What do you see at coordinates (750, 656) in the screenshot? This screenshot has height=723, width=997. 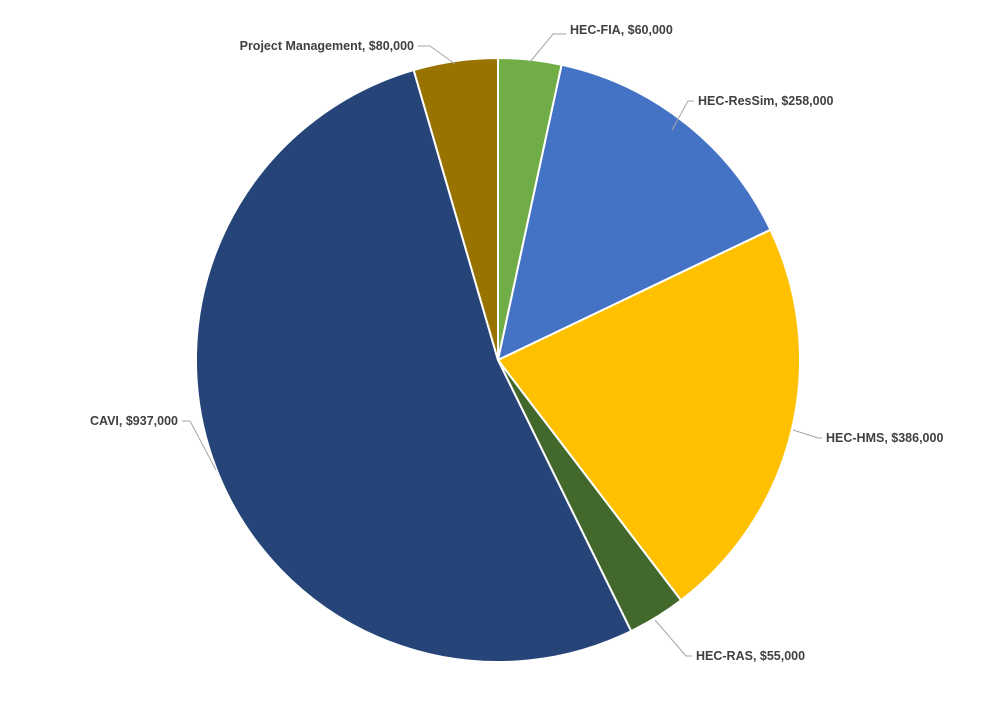 I see `data-label-hec-ras: HEC-RAS, $55,000` at bounding box center [750, 656].